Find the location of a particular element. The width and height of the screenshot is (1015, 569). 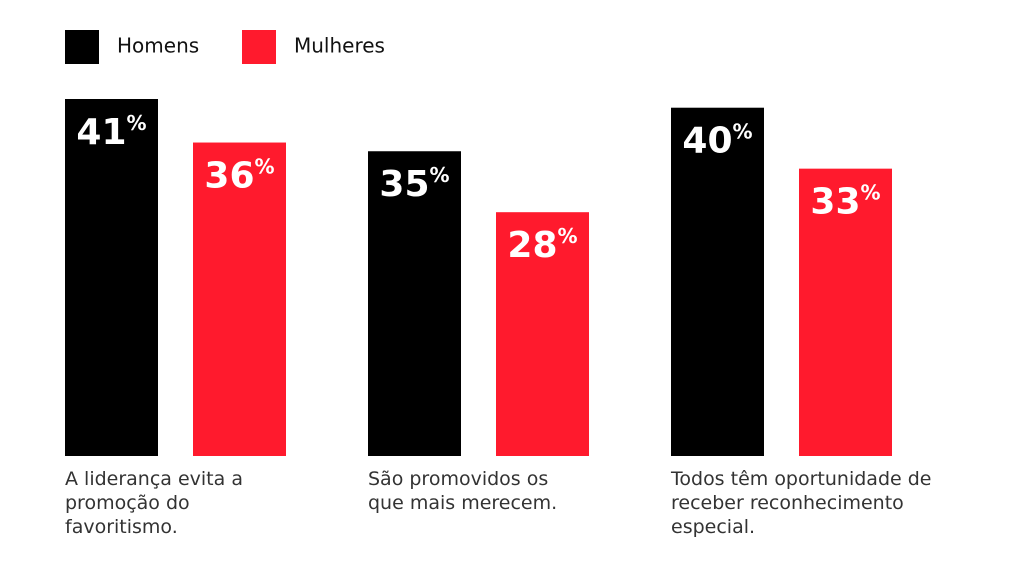

legend-label: Mulheres is located at coordinates (339, 46).